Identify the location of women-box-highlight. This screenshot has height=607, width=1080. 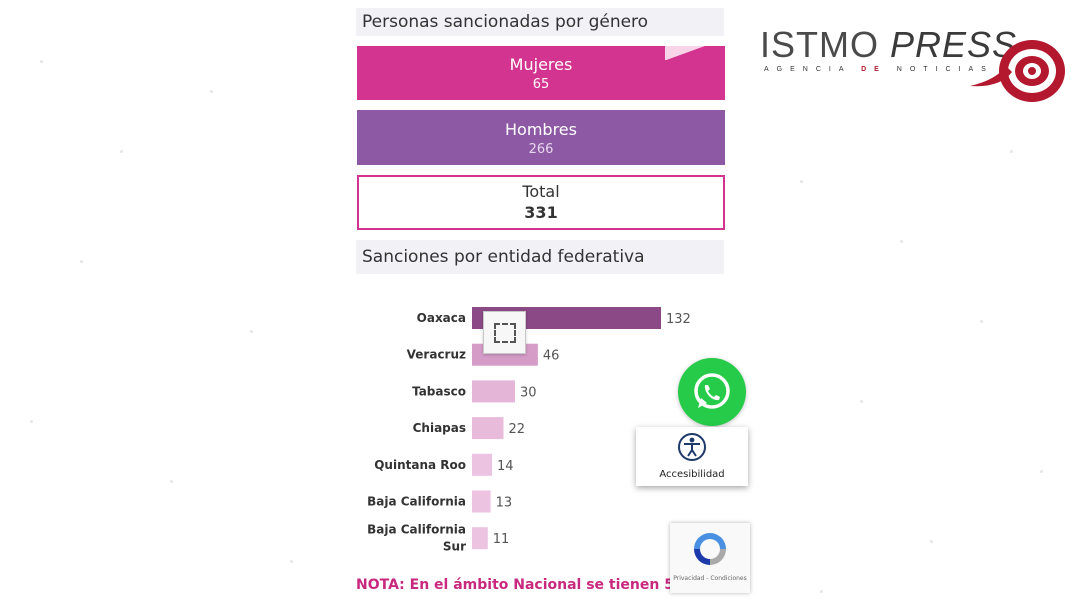
(695, 53).